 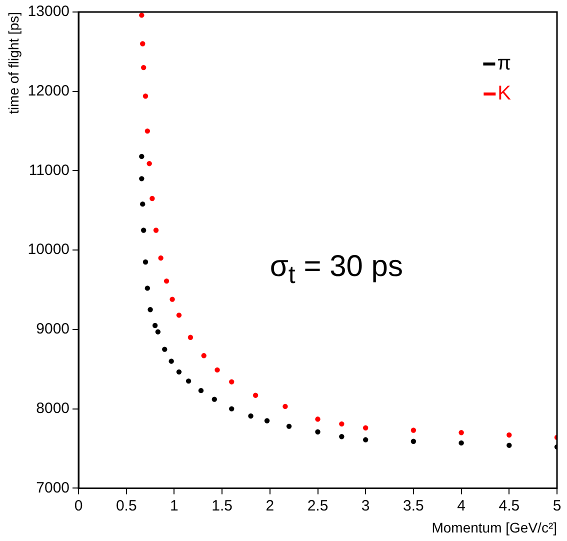 I want to click on y-tick-label: 8000, so click(x=53, y=408).